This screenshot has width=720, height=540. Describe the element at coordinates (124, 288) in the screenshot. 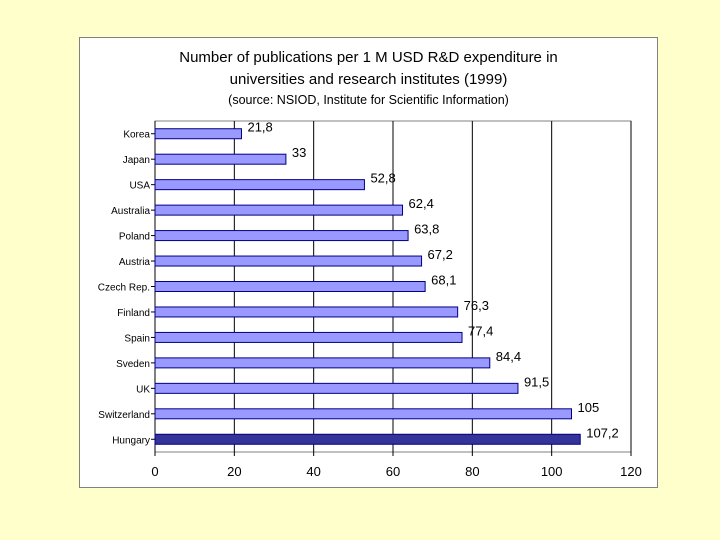

I see `category-label-czech-rep: Czech Rep.` at that location.